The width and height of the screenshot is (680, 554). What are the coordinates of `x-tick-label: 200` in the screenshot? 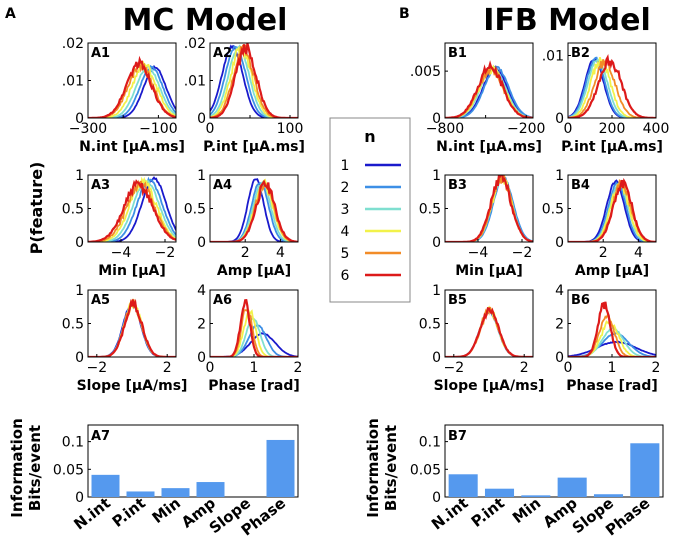 It's located at (612, 129).